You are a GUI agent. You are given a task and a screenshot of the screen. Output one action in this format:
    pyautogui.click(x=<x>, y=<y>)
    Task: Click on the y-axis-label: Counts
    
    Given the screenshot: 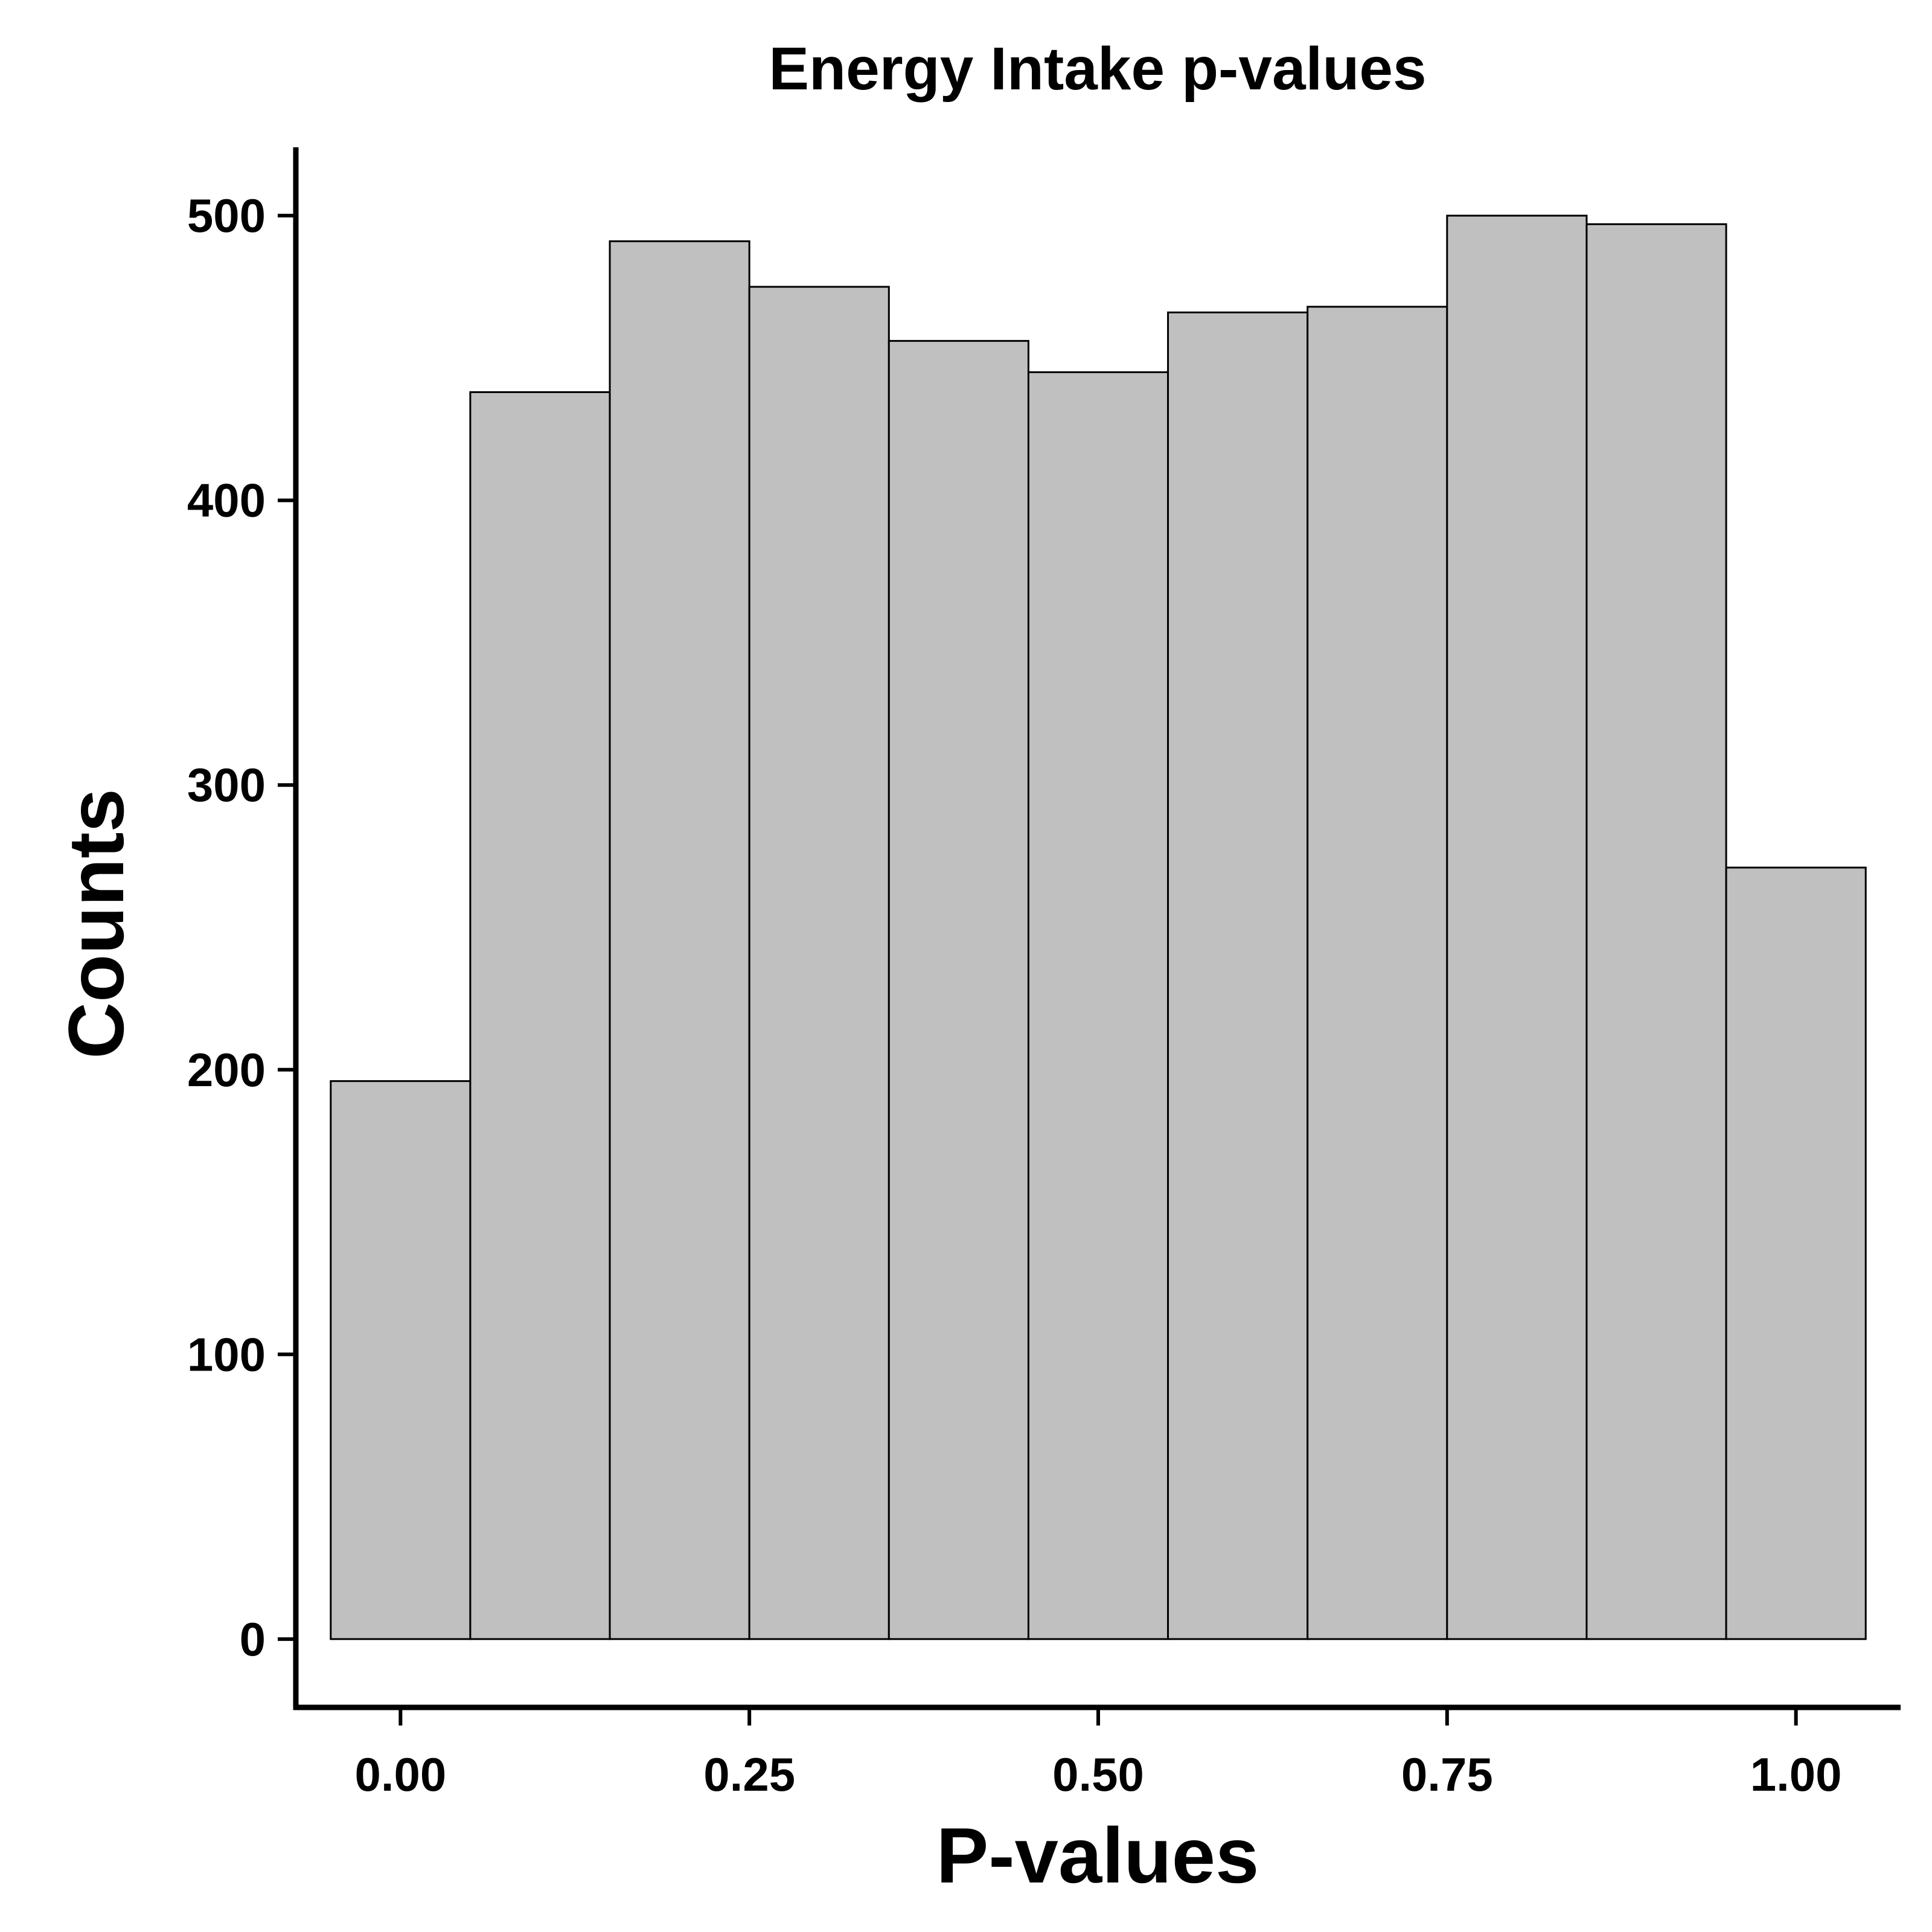 What is the action you would take?
    pyautogui.click(x=96, y=924)
    